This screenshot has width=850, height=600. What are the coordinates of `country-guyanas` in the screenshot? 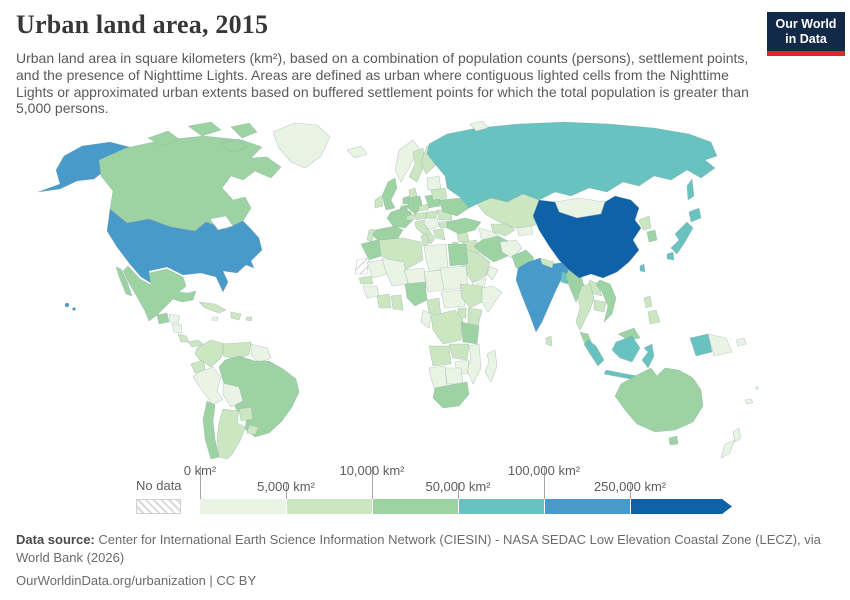 It's located at (261, 353).